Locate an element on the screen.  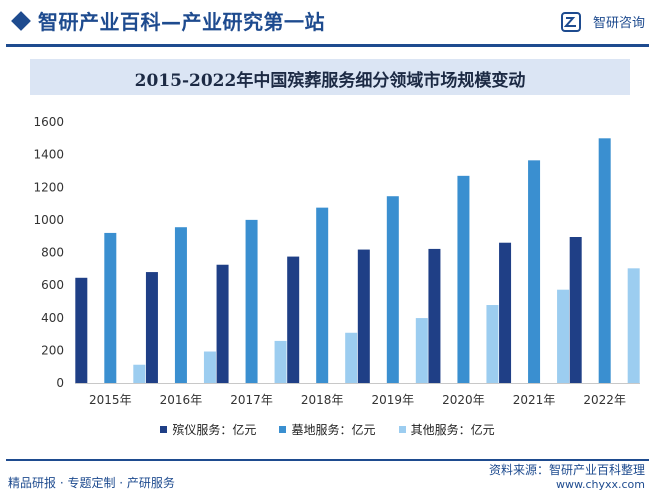
footer-url: www.chyxx.com is located at coordinates (600, 484).